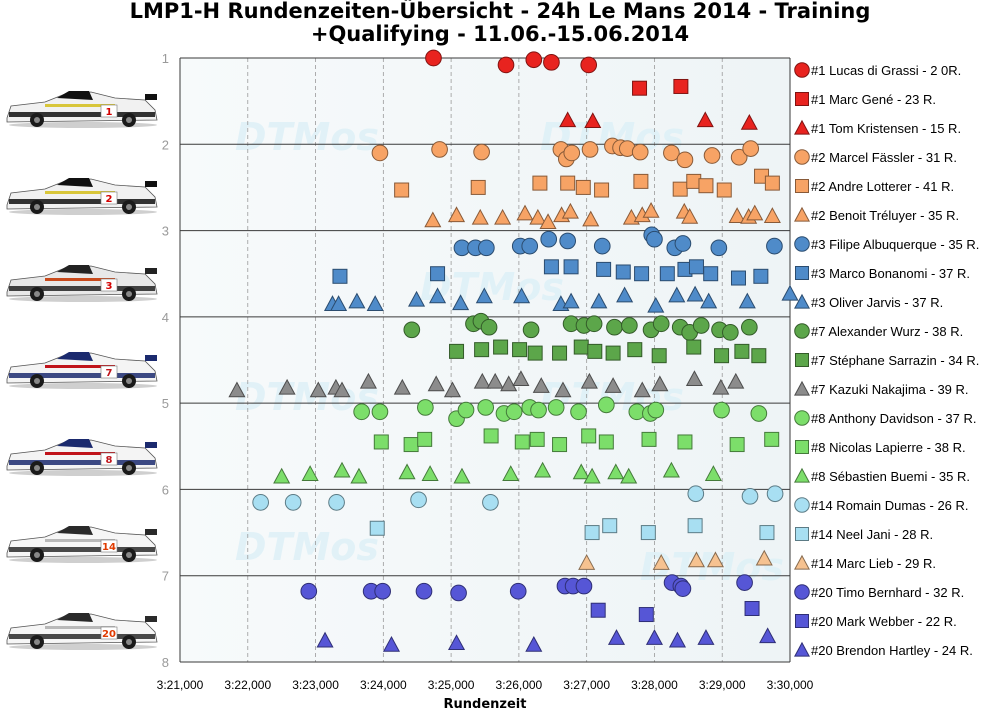 The image size is (1000, 716). What do you see at coordinates (383, 685) in the screenshot?
I see `x-tick-label: 3:24,000` at bounding box center [383, 685].